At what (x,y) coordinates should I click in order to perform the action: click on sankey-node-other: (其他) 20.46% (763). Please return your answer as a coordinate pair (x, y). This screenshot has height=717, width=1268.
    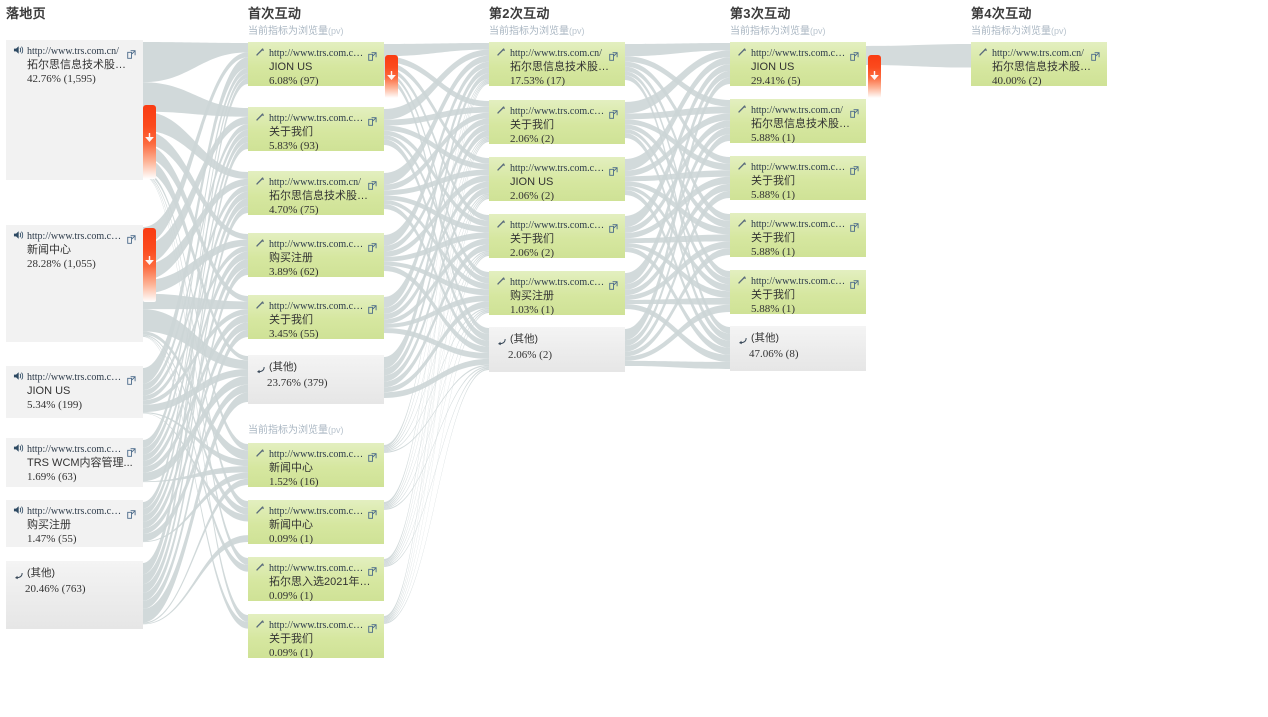
    Looking at the image, I should click on (74, 595).